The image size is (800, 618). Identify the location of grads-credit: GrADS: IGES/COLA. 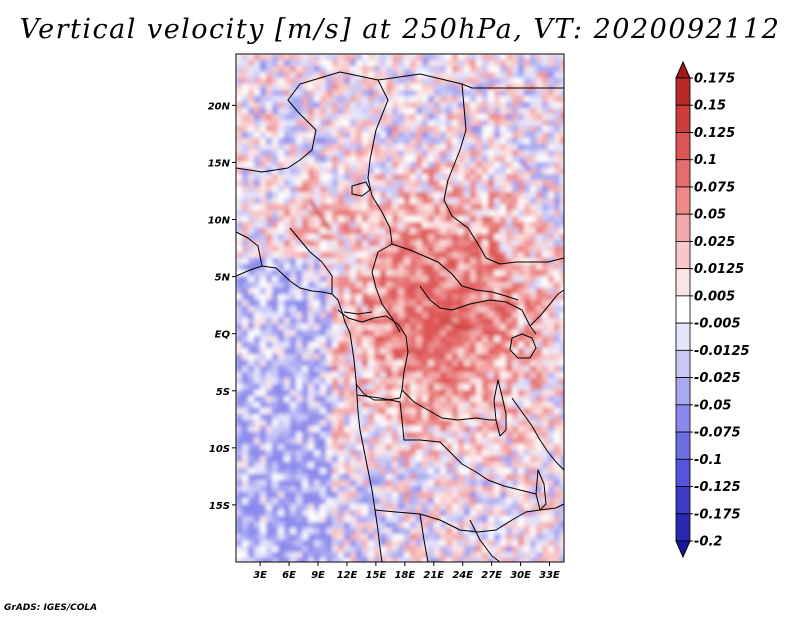
(51, 608).